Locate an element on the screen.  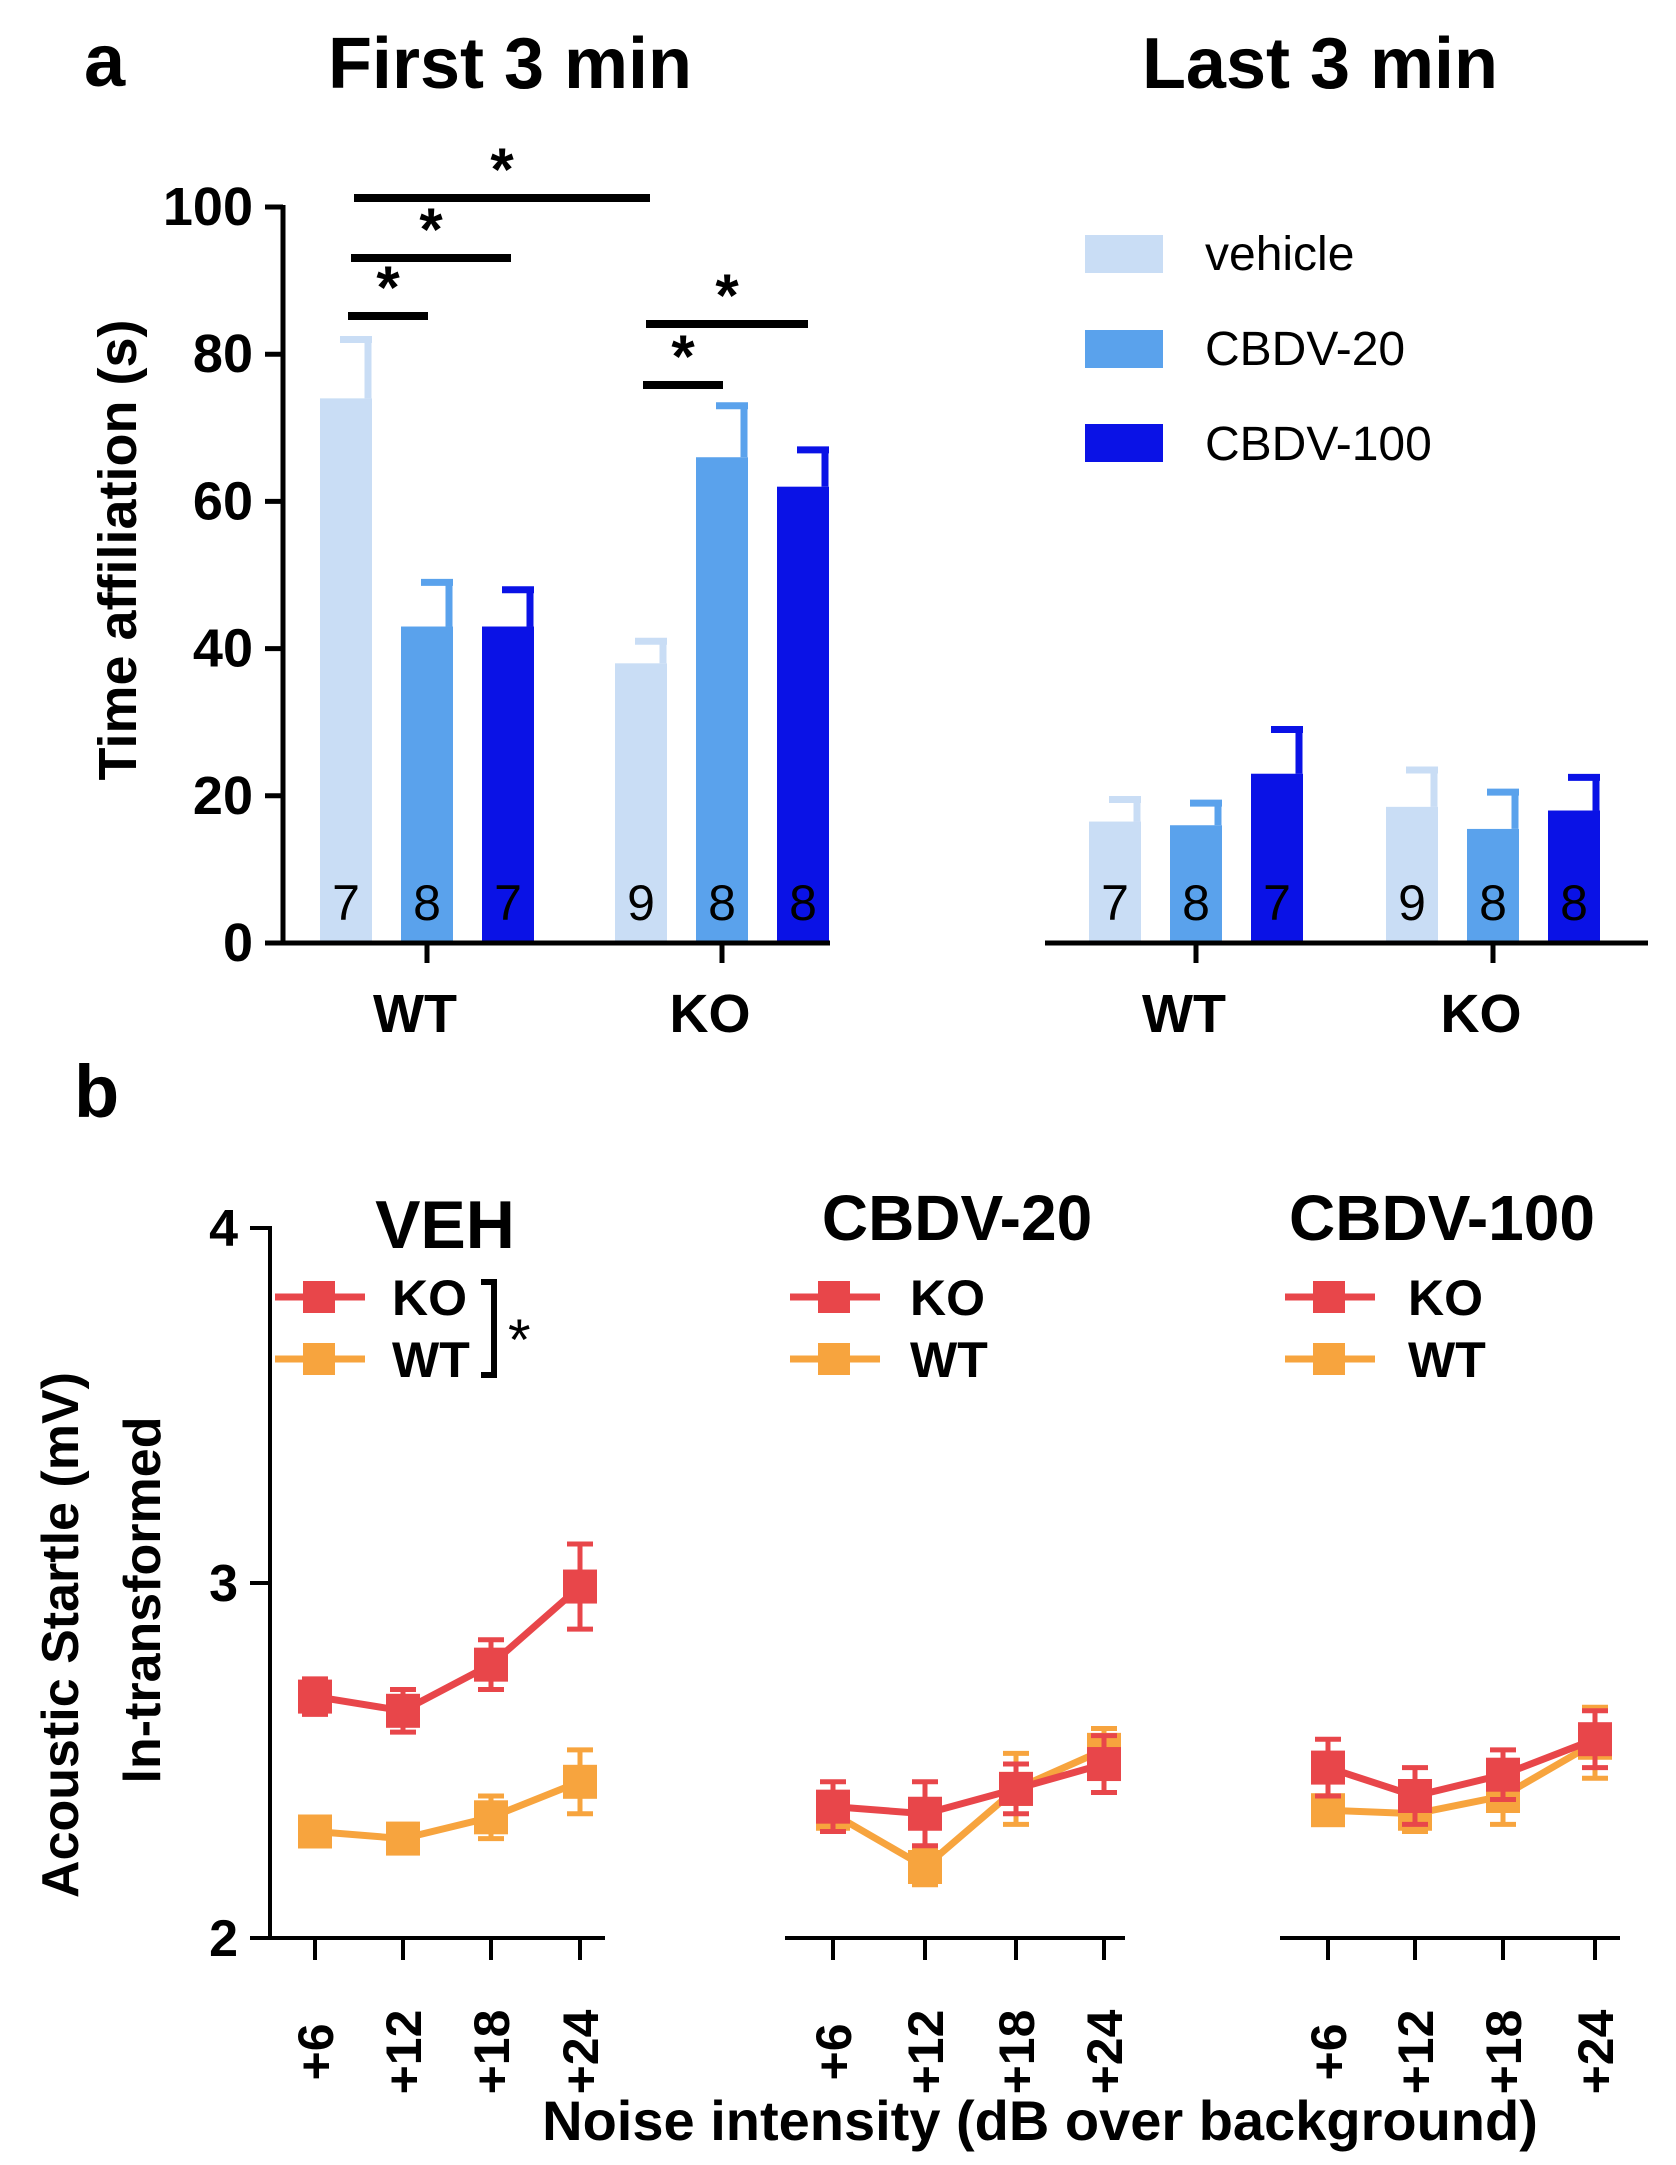
legend-bars: vehicle CBDV-20 CBDV-100 is located at coordinates (1258, 349).